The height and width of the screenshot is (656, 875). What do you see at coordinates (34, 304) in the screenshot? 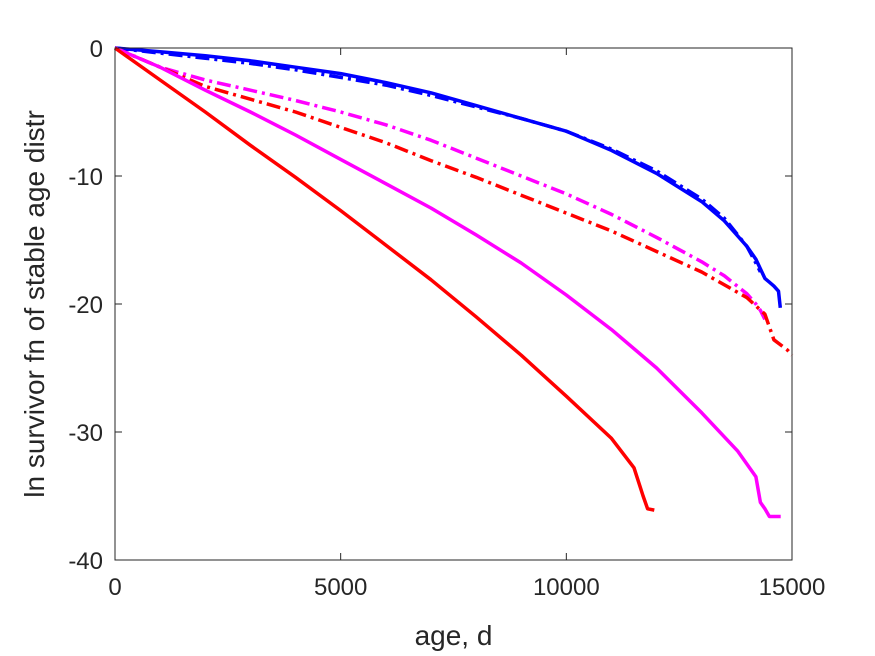
I see `y-axis-label: ln survivor fn of stable age distr` at bounding box center [34, 304].